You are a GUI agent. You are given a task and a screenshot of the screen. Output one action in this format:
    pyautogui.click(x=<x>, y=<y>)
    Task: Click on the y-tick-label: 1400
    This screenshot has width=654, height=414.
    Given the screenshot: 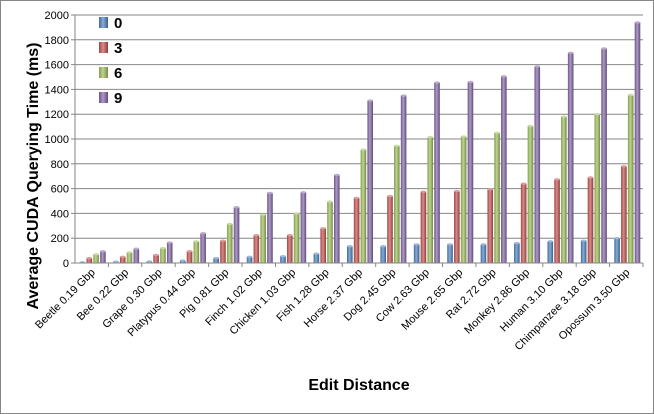 What is the action you would take?
    pyautogui.click(x=57, y=90)
    